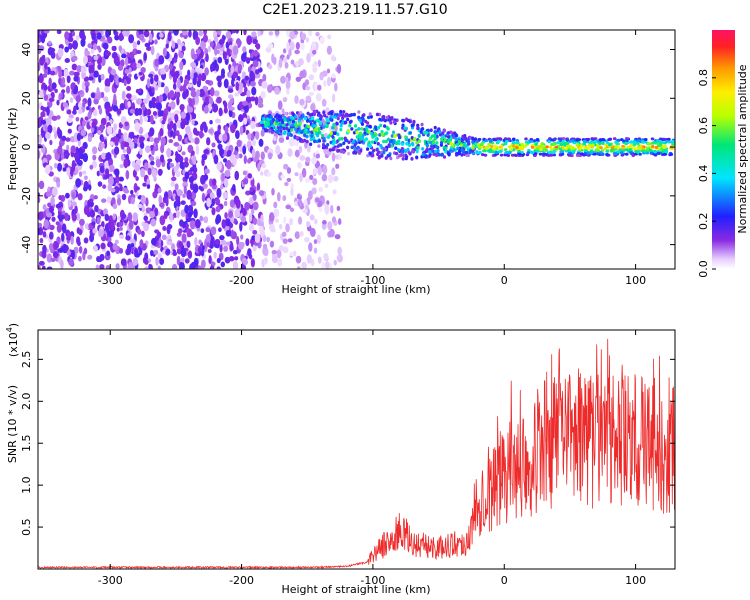 The width and height of the screenshot is (750, 600). Describe the element at coordinates (26, 485) in the screenshot. I see `y-tick-label: 1.0` at that location.